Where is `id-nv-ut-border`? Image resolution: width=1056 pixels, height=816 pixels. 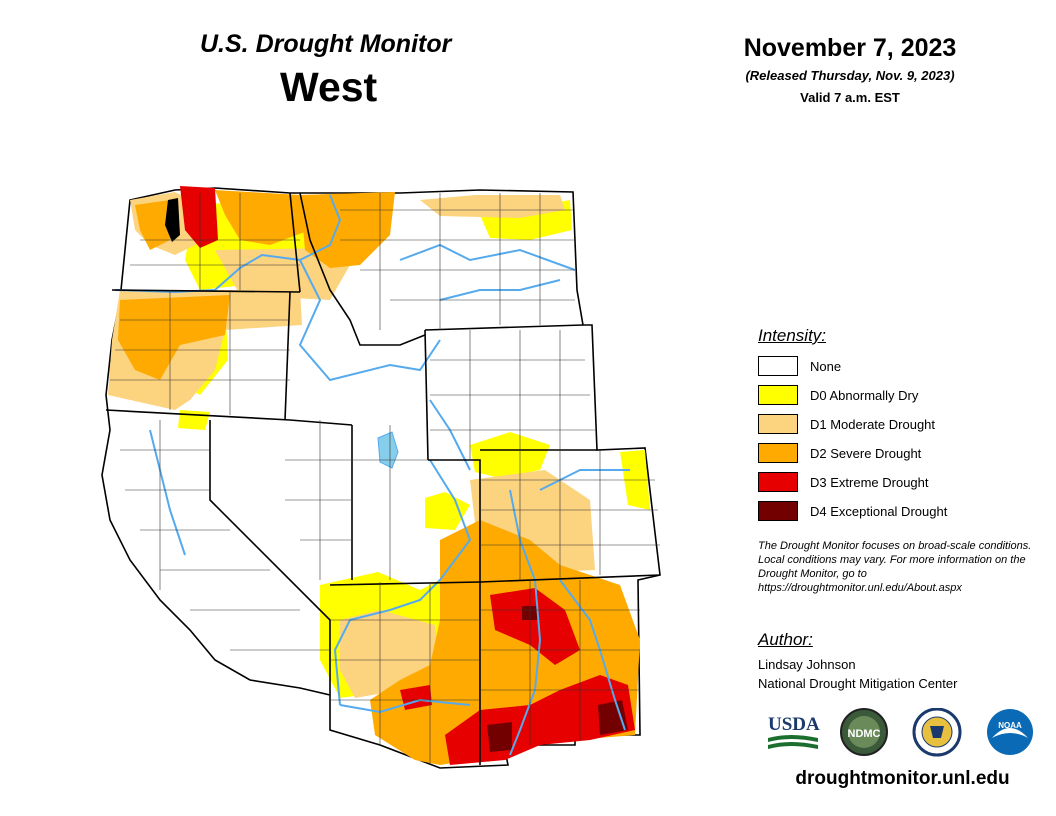 id-nv-ut-border is located at coordinates (287, 356).